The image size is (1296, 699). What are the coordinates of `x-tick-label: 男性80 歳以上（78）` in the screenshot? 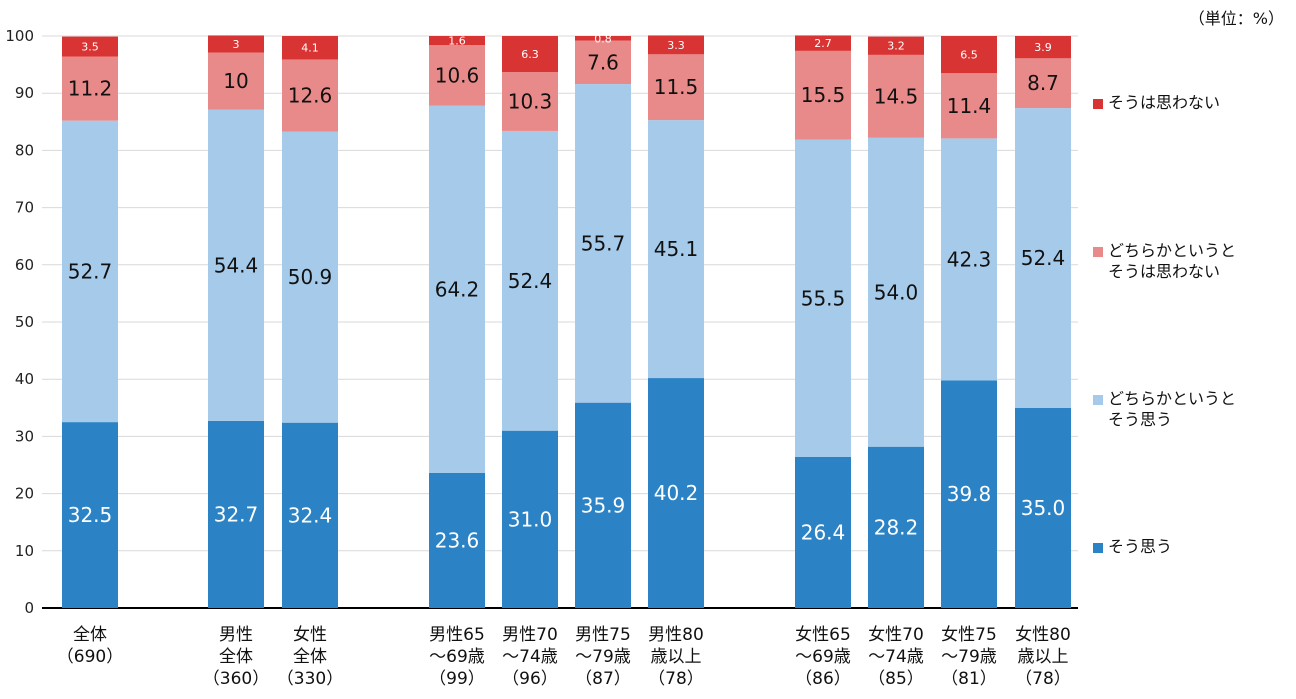 It's located at (676, 657).